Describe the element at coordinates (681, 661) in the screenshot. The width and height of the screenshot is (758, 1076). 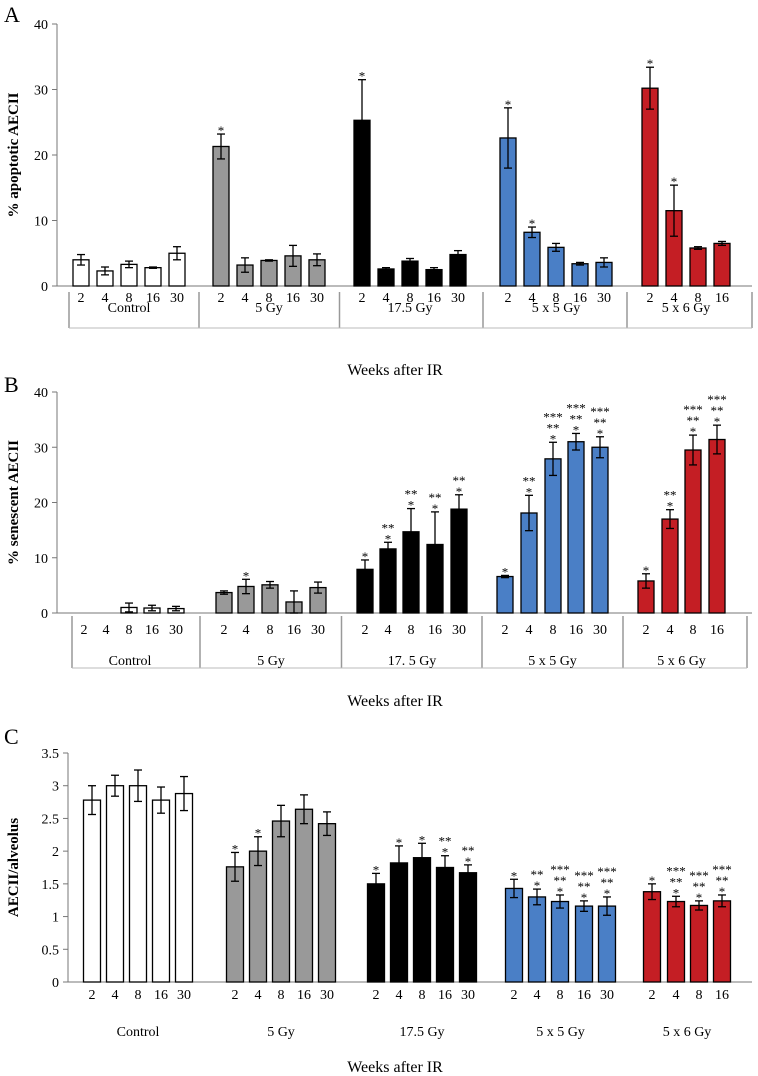
I see `group-label: 5 x 6 Gy` at that location.